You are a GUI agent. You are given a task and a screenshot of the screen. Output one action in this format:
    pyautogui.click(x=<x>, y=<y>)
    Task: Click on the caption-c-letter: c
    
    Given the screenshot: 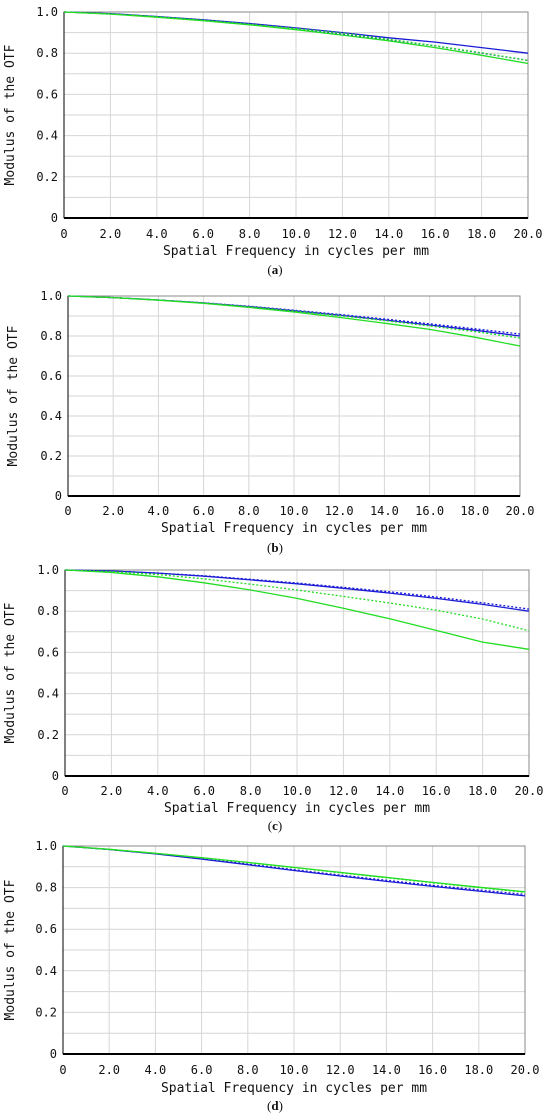 What is the action you would take?
    pyautogui.click(x=275, y=825)
    